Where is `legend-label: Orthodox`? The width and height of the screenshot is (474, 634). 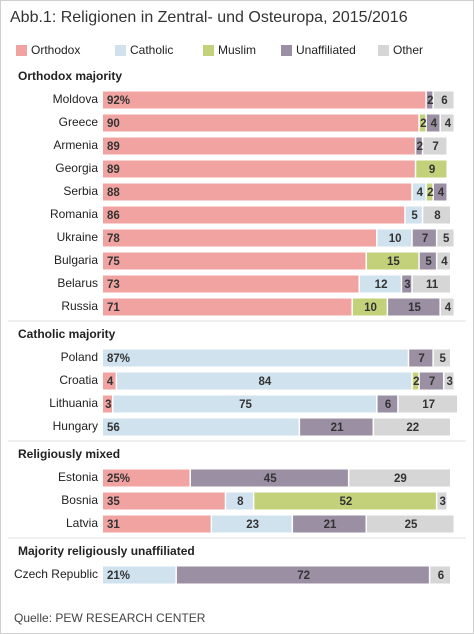
legend-label: Orthodox is located at coordinates (55, 50).